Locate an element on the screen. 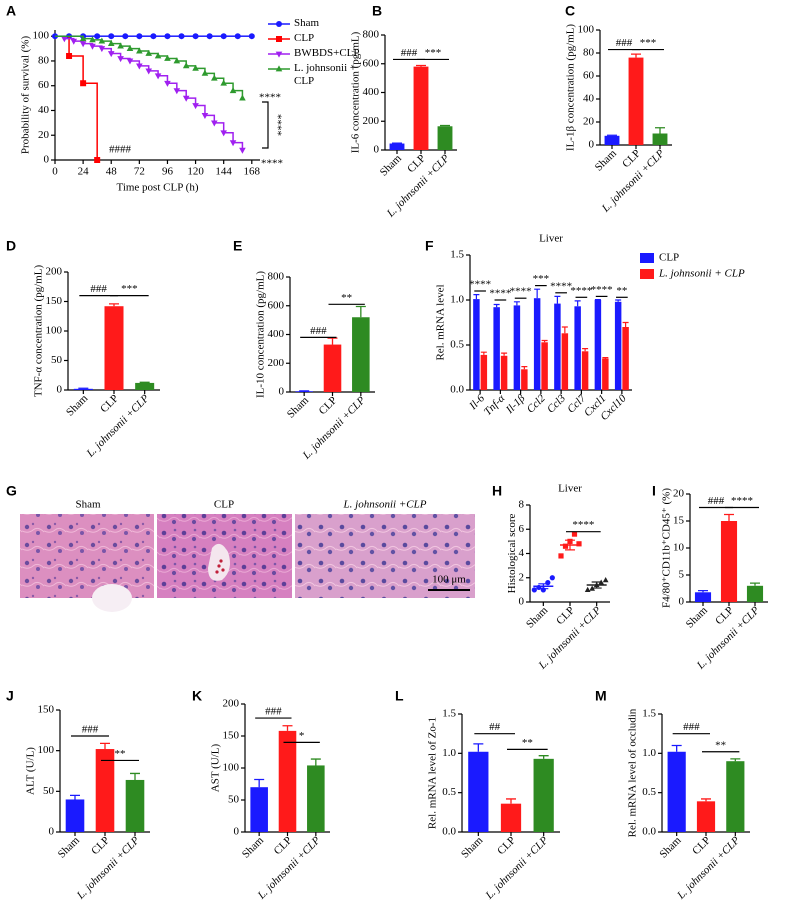  y-tick-label: 400 is located at coordinates (276, 334).